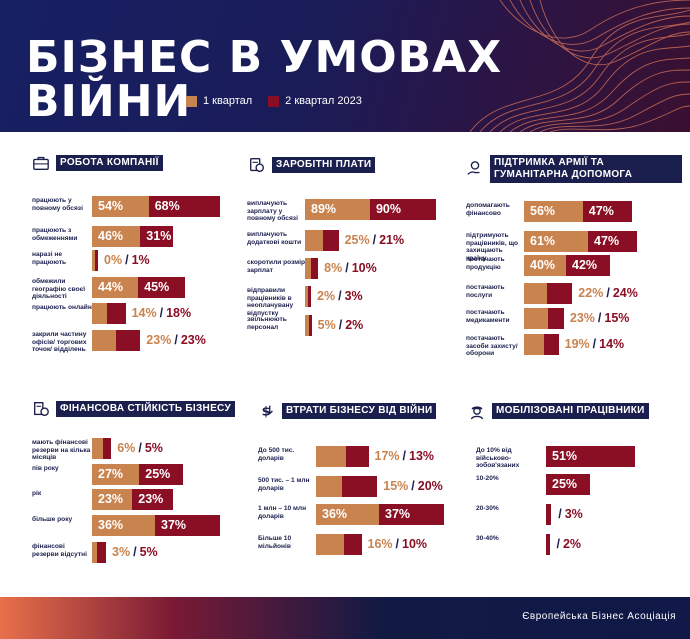 The height and width of the screenshot is (639, 690). I want to click on value-q2: 31%, so click(159, 236).